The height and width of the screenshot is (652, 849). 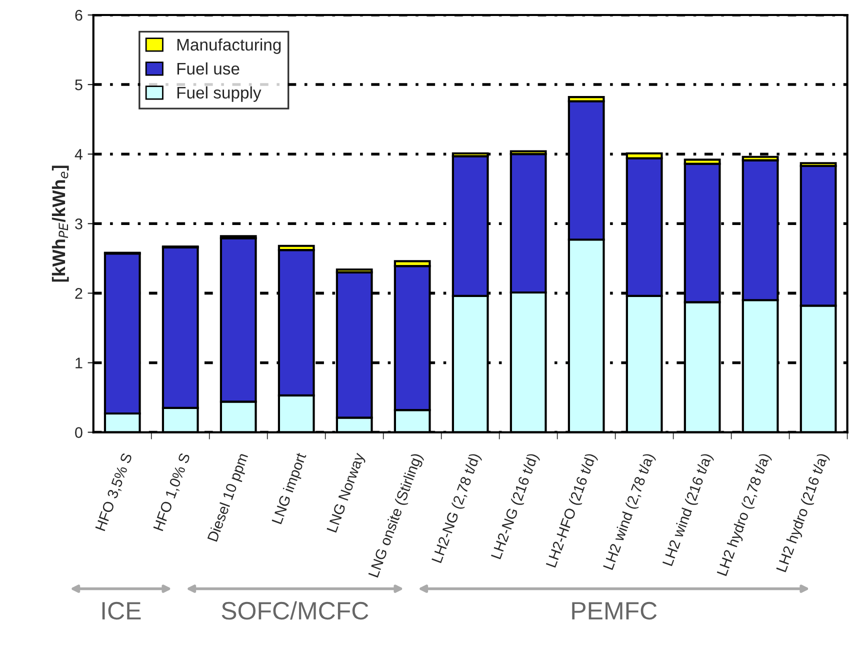 What do you see at coordinates (78, 432) in the screenshot?
I see `y-tick-label: 0` at bounding box center [78, 432].